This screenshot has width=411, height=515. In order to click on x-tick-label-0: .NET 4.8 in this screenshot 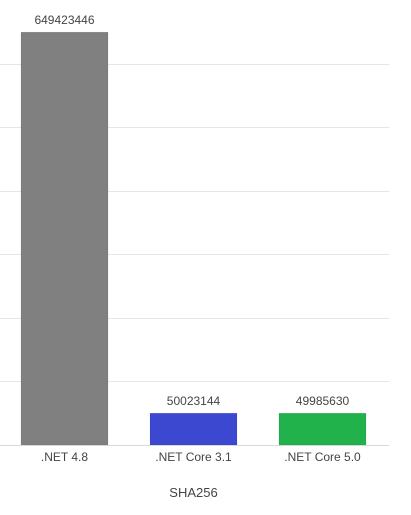, I will do `click(64, 457)`.